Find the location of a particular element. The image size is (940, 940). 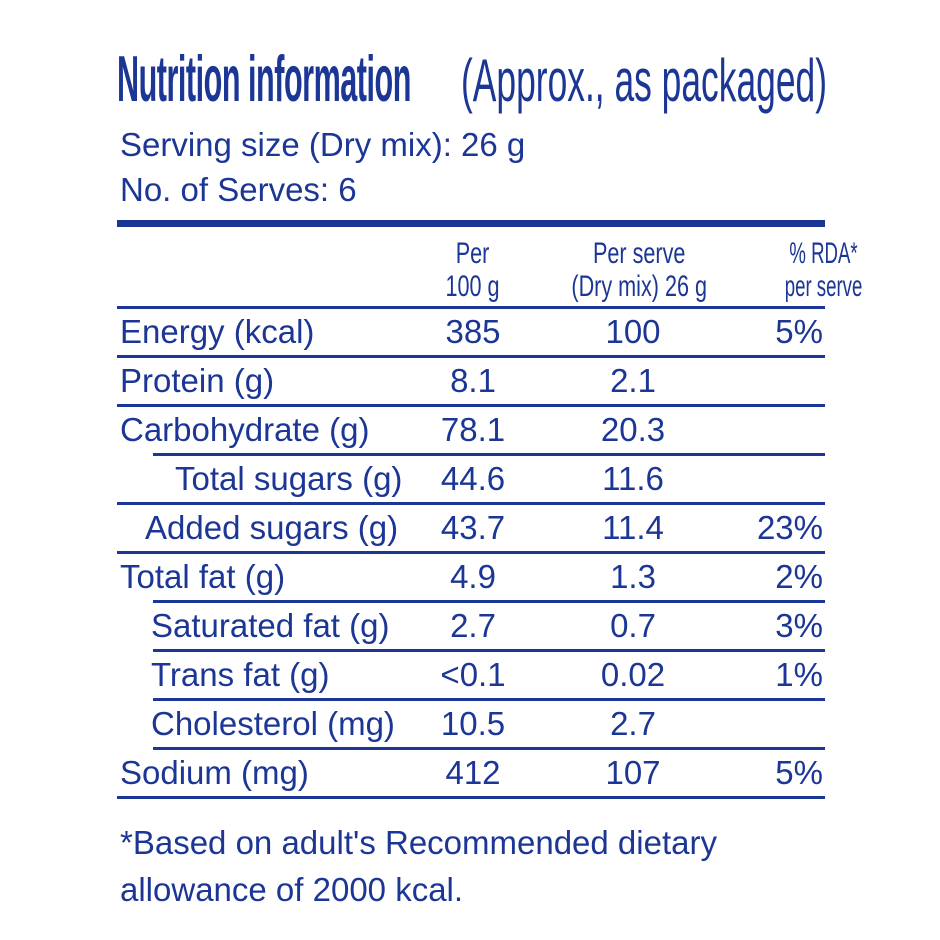

header-rule is located at coordinates (471, 307).